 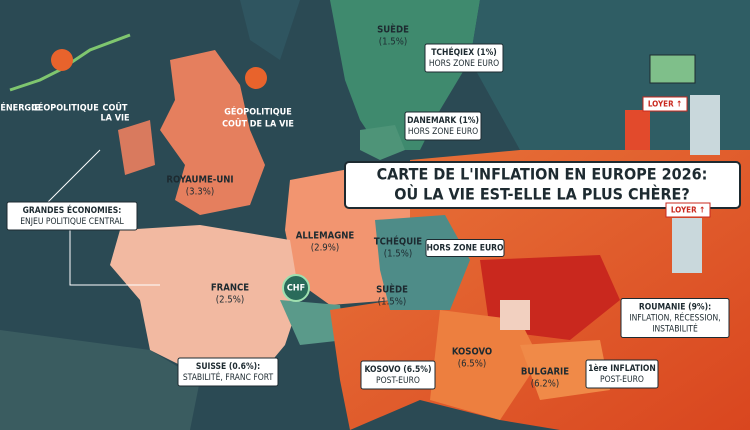 I want to click on country-label: BULGARIE, so click(x=545, y=372).